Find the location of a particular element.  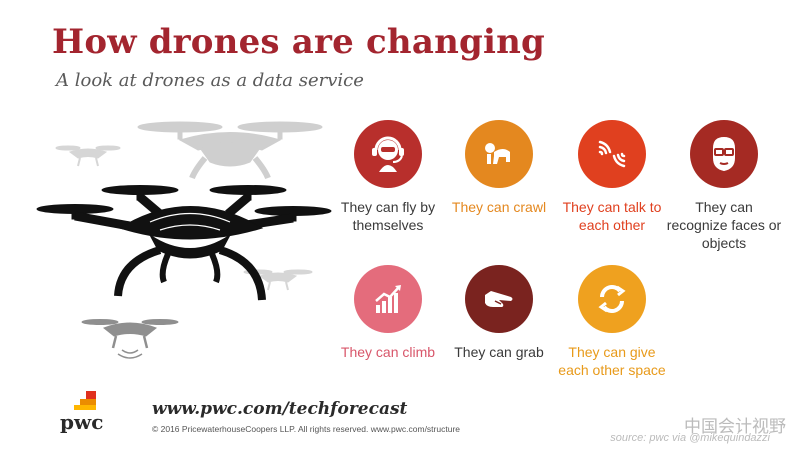

background-drone-bottom is located at coordinates (130, 339).